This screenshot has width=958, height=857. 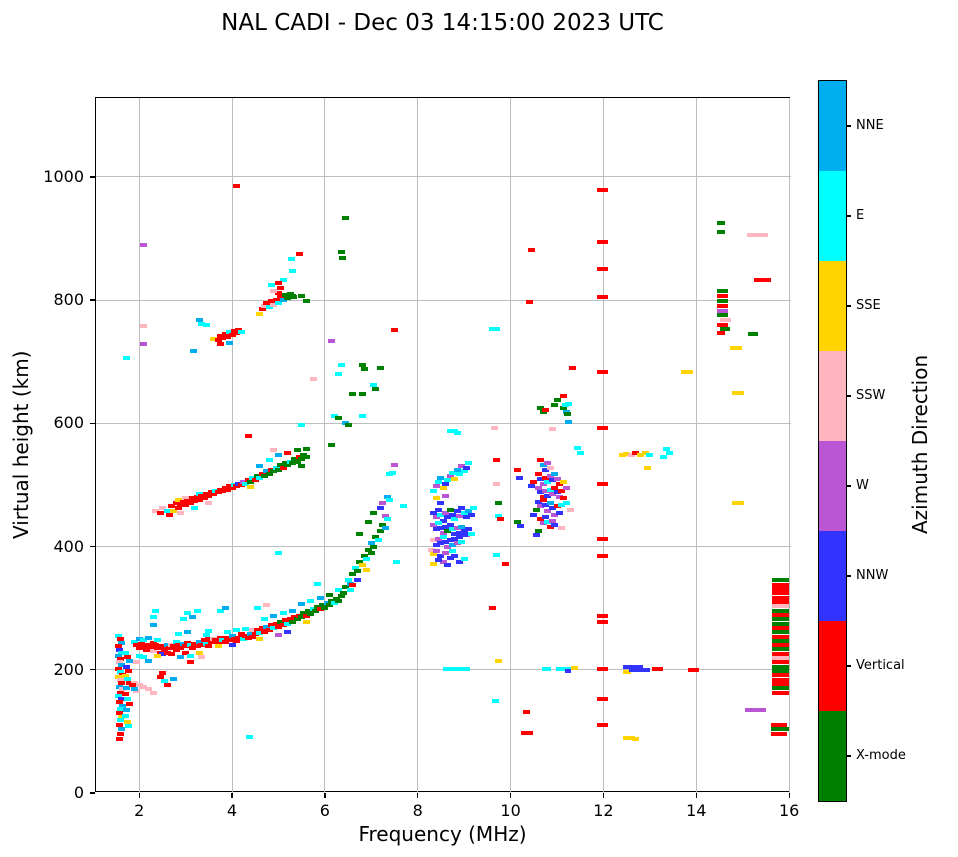 What do you see at coordinates (92, 793) in the screenshot?
I see `y-tick` at bounding box center [92, 793].